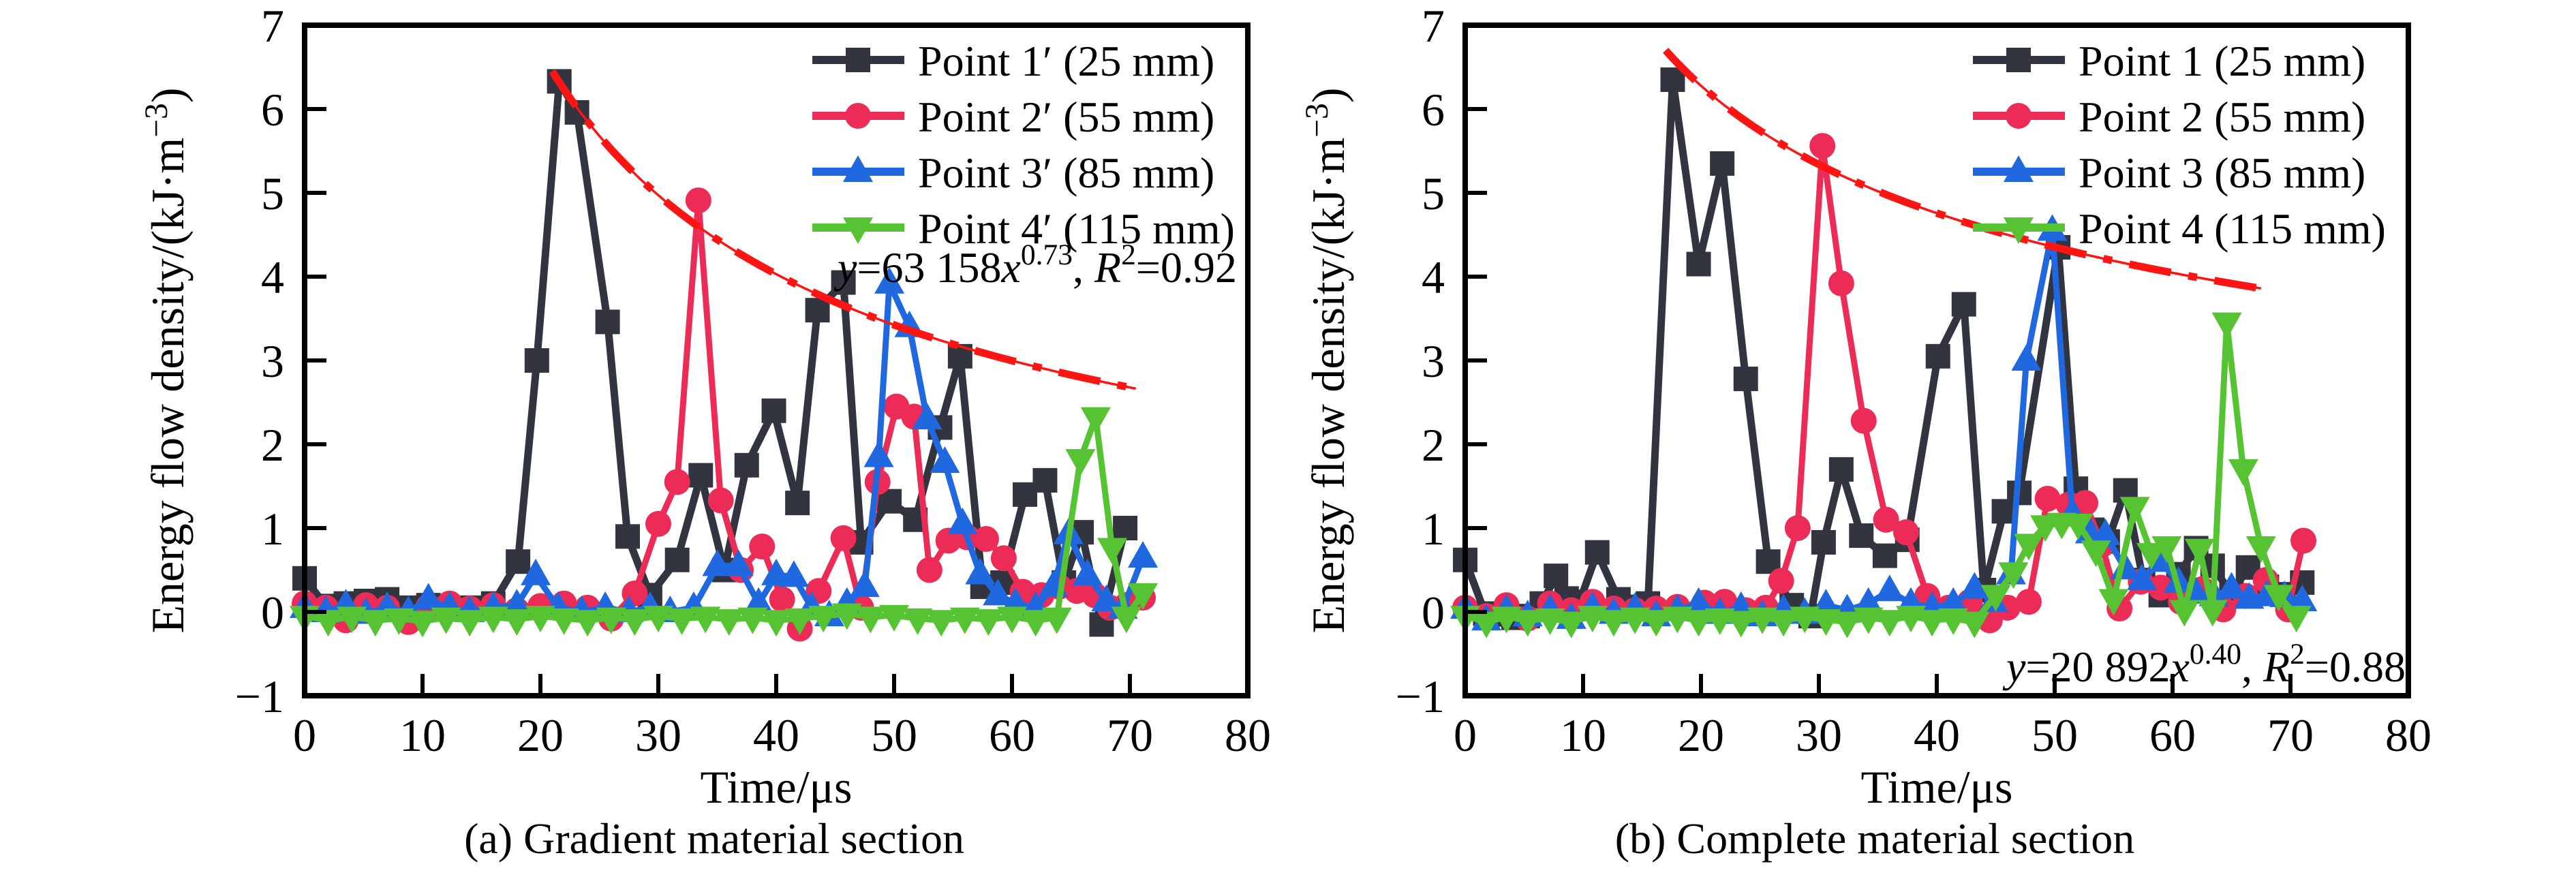 Image resolution: width=2576 pixels, height=879 pixels. What do you see at coordinates (2222, 173) in the screenshot?
I see `legend-label: Point 3 (85 mm)` at bounding box center [2222, 173].